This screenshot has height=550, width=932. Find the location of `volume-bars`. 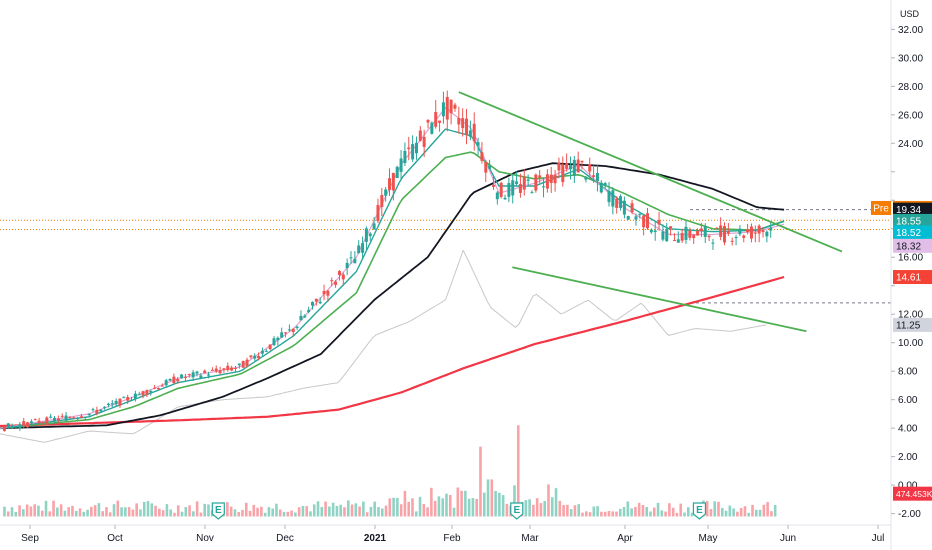

volume-bars is located at coordinates (390, 471).